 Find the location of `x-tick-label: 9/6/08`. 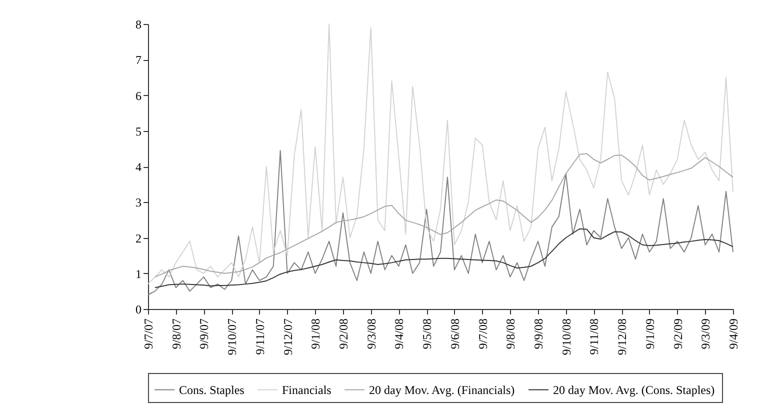

x-tick-label: 9/6/08 is located at coordinates (455, 334).